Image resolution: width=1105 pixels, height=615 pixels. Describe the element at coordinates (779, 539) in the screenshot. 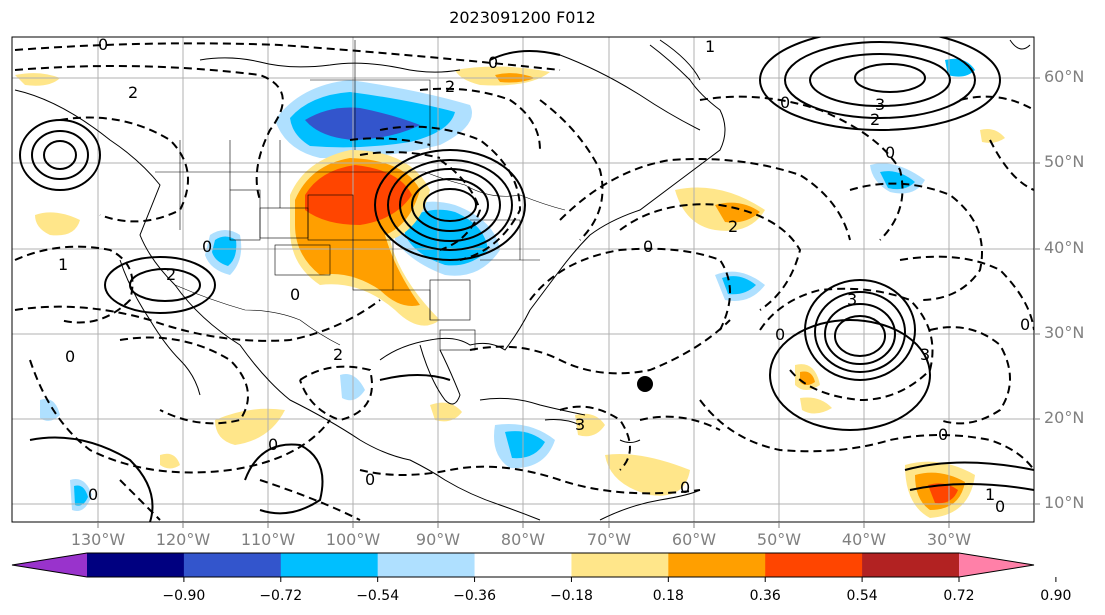

I see `lon-label-50w: 50°W` at that location.